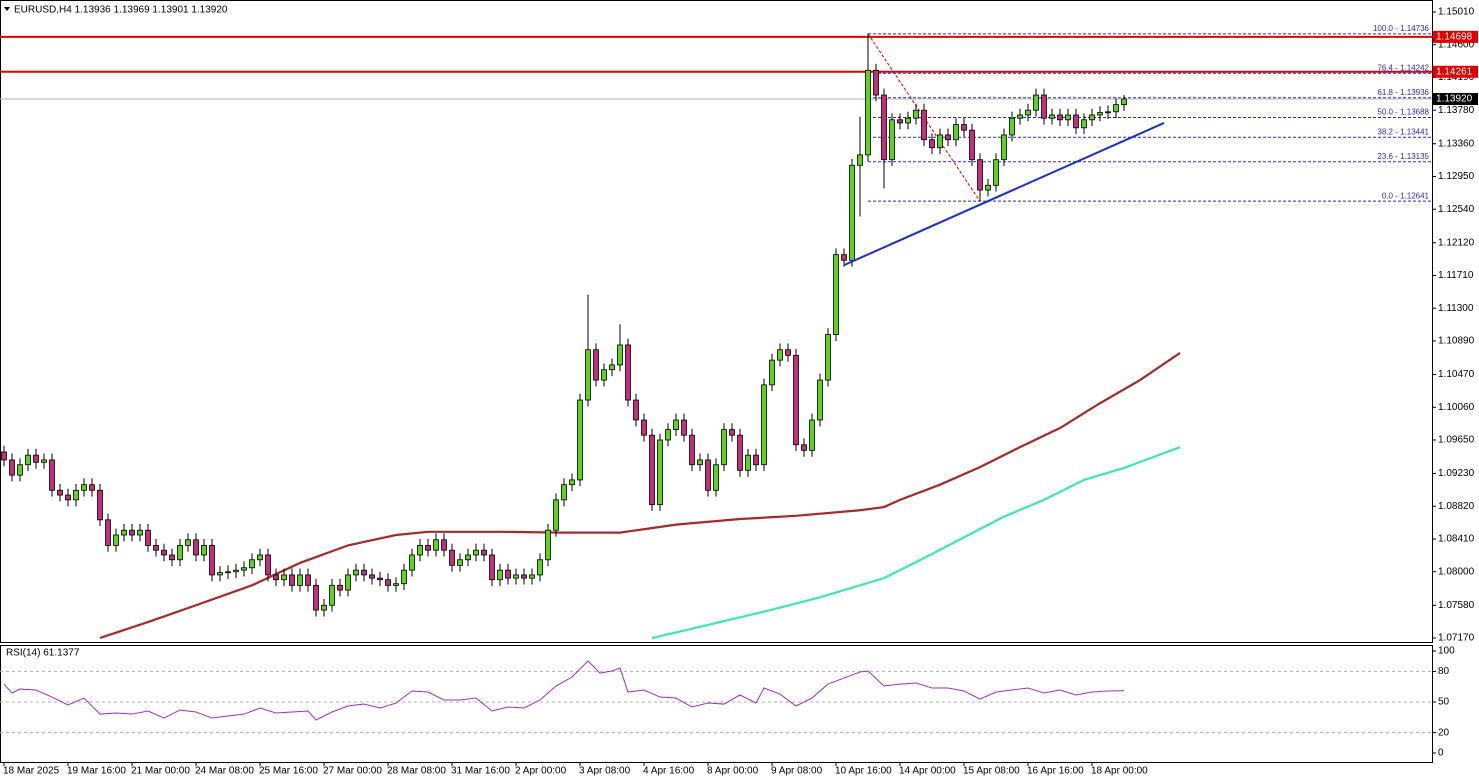 Image resolution: width=1479 pixels, height=782 pixels. I want to click on current-price-label: 1.13920, so click(1454, 99).